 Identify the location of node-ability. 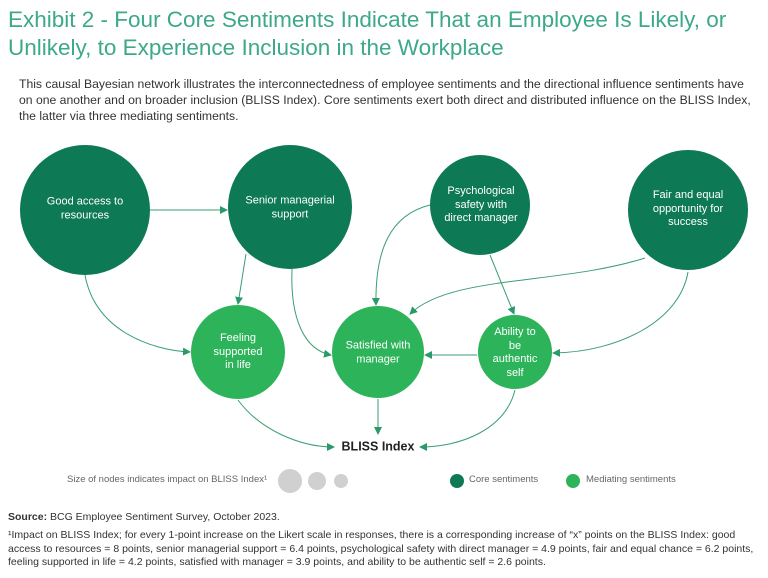
(515, 352).